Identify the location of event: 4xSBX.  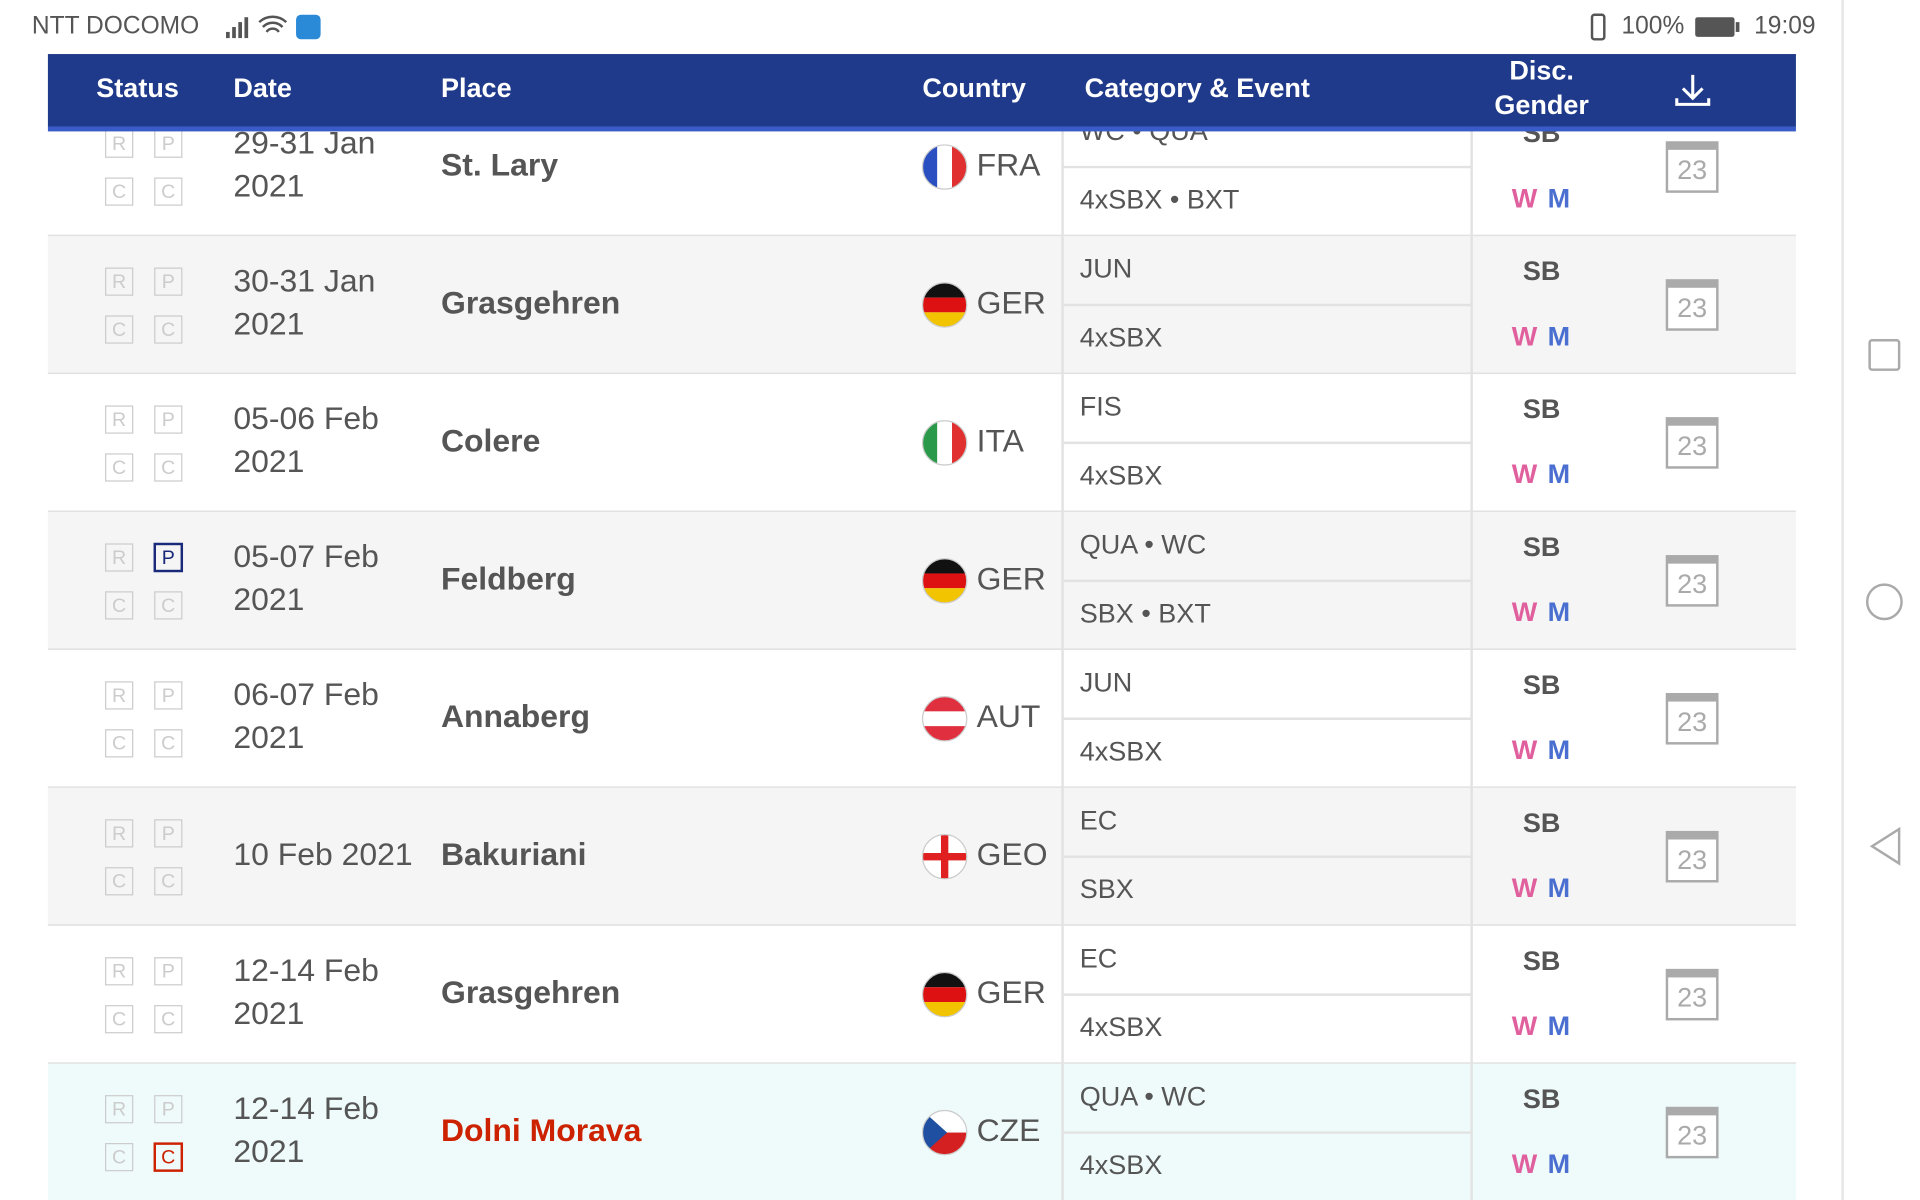
(1121, 1027).